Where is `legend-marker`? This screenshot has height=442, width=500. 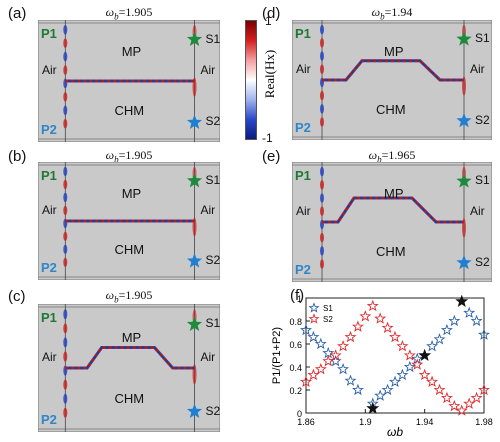
legend-marker is located at coordinates (314, 307).